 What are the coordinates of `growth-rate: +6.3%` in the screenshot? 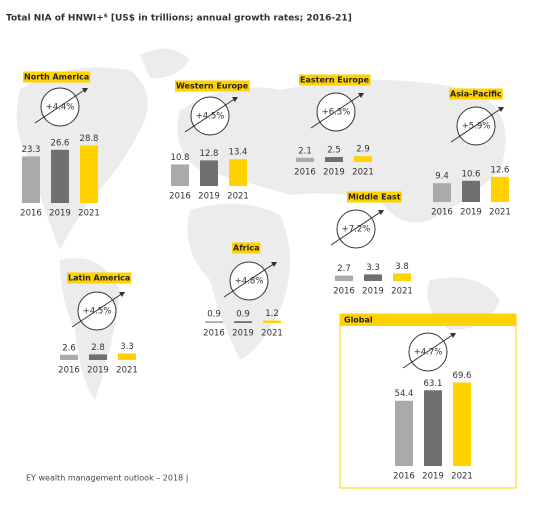 It's located at (336, 113).